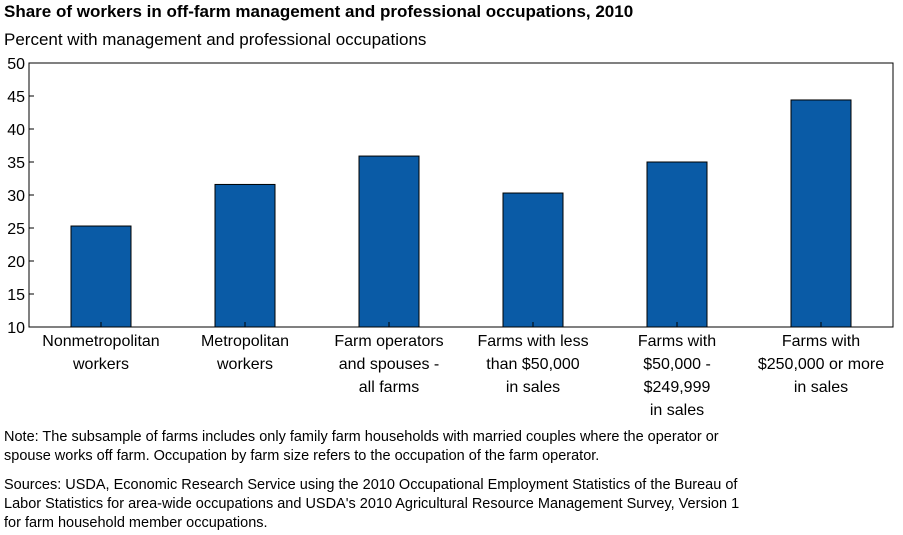 The image size is (903, 535). Describe the element at coordinates (245, 341) in the screenshot. I see `x-tick-label-line: Metropolitan` at that location.